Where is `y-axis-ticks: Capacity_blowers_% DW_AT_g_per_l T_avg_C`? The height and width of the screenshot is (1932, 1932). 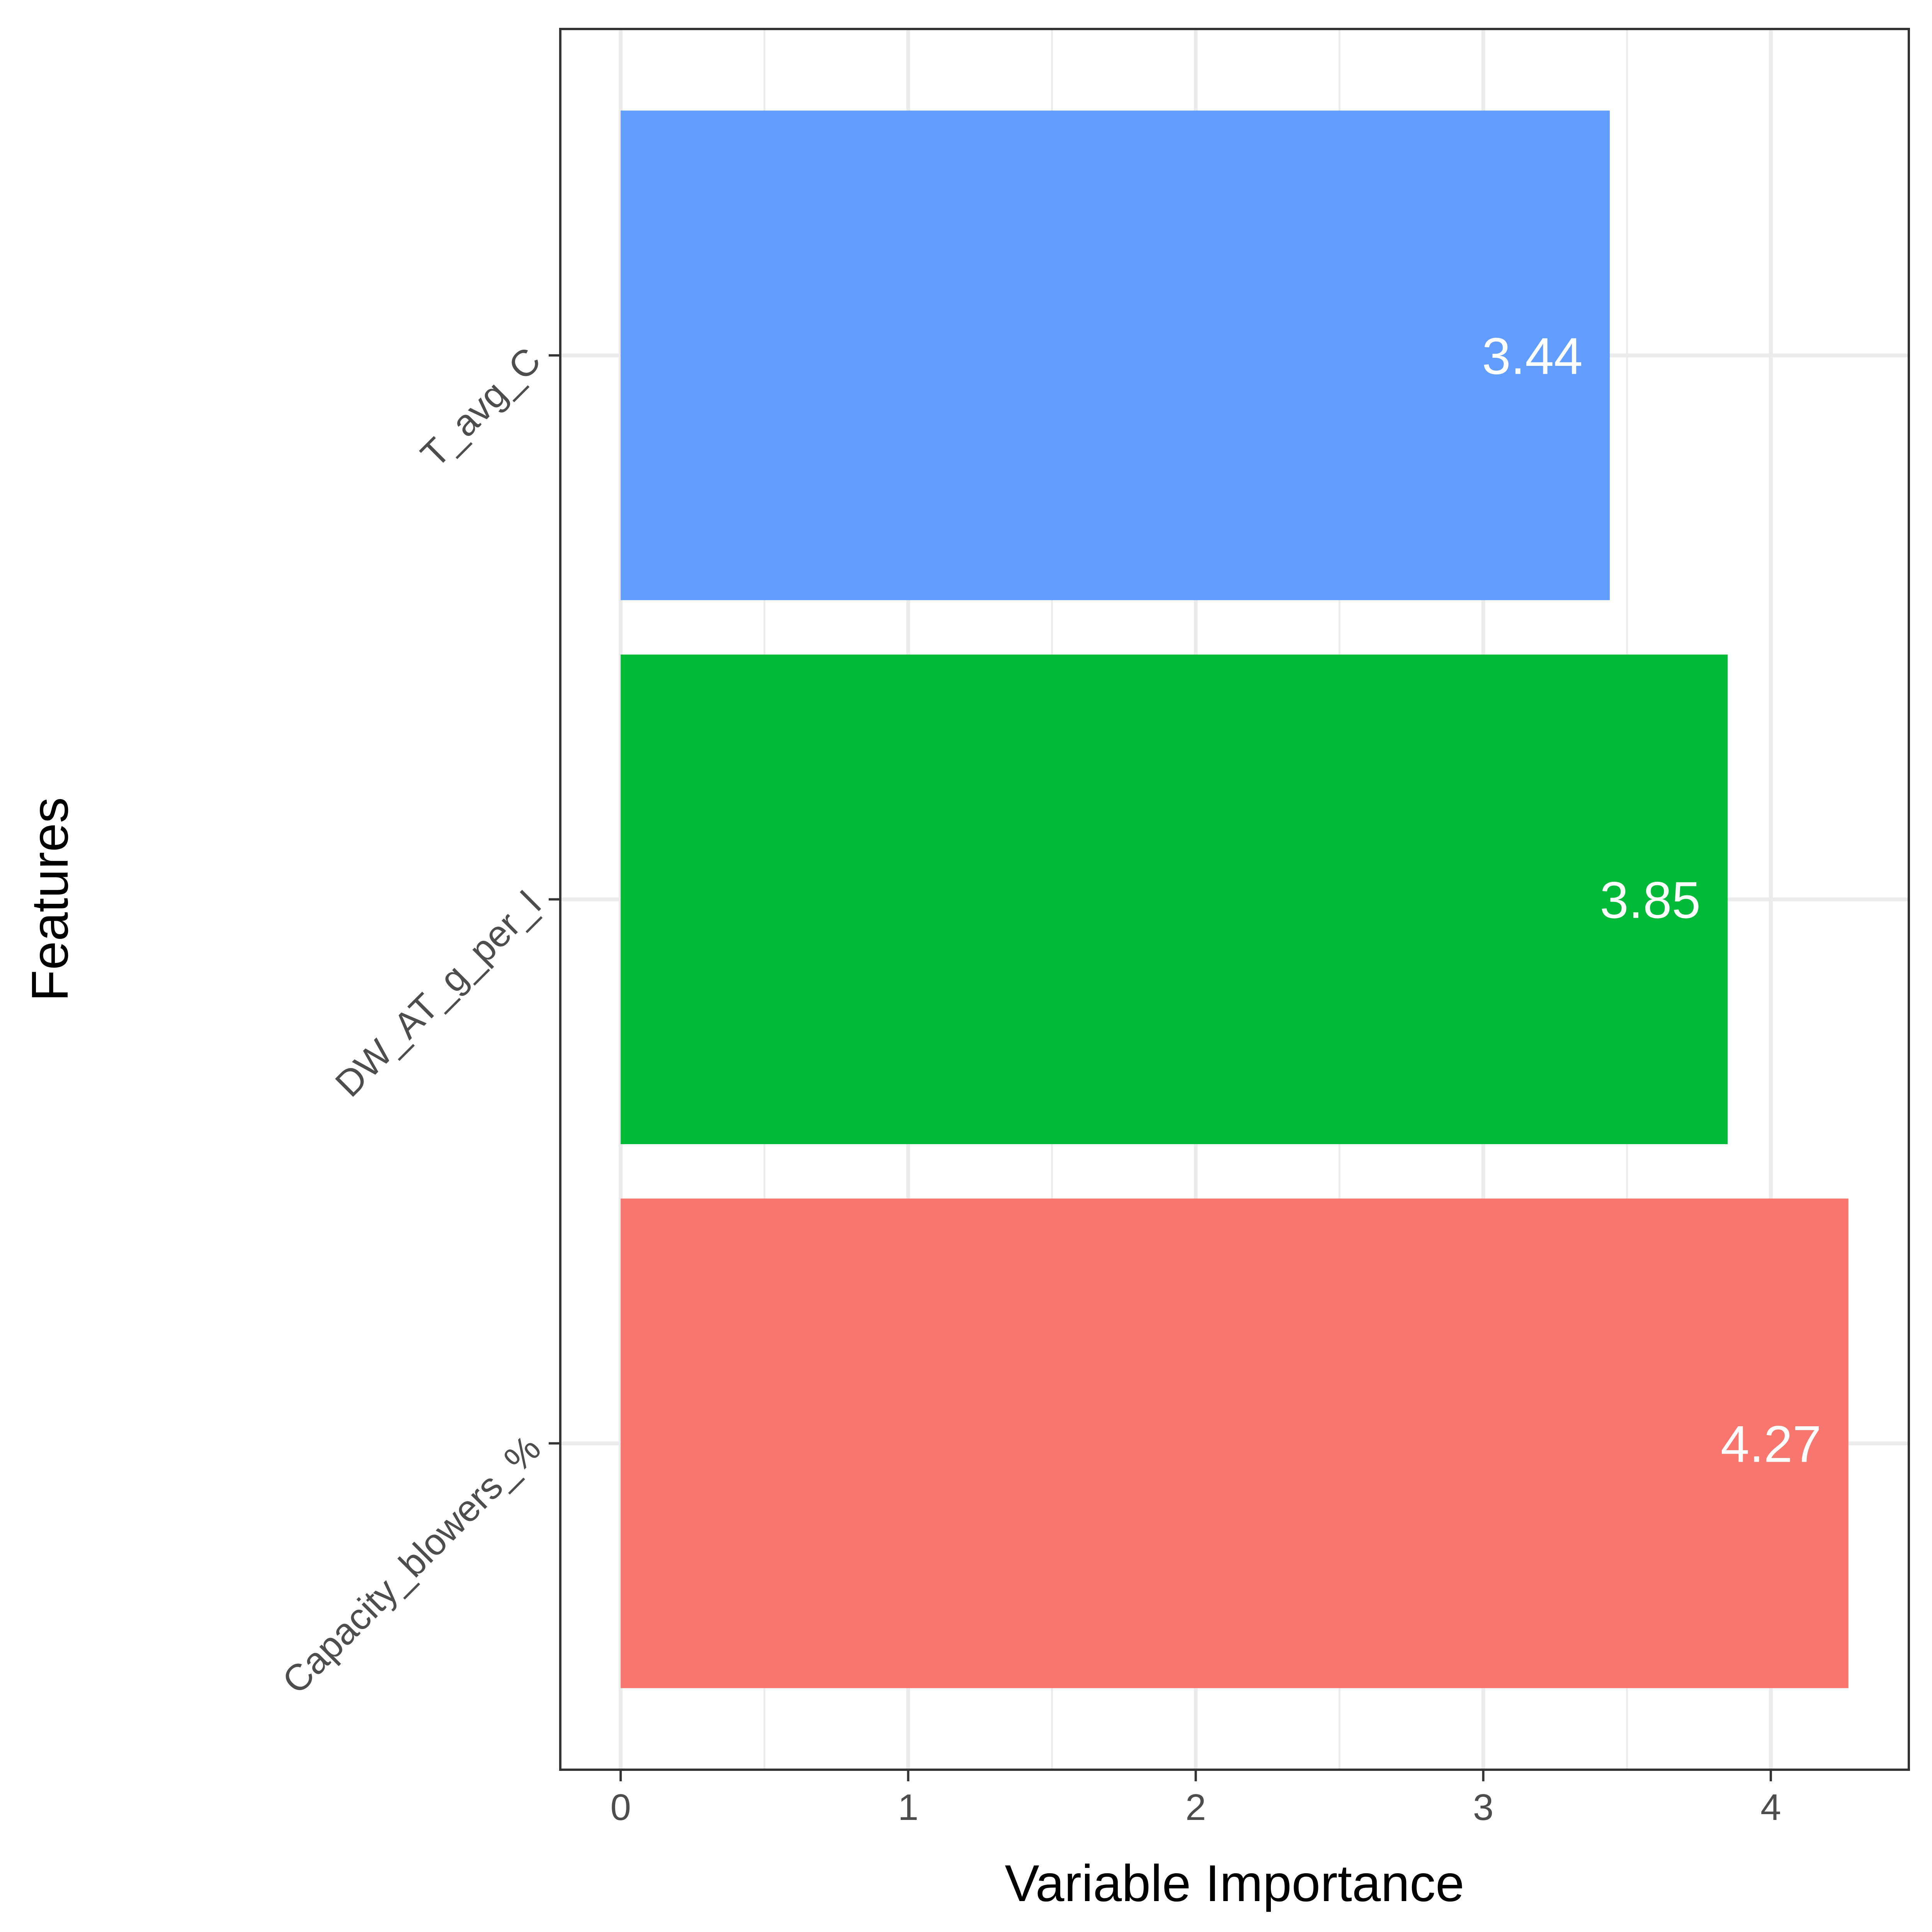
y-axis-ticks: Capacity_blowers_% DW_AT_g_per_l T_avg_C is located at coordinates (417, 1021).